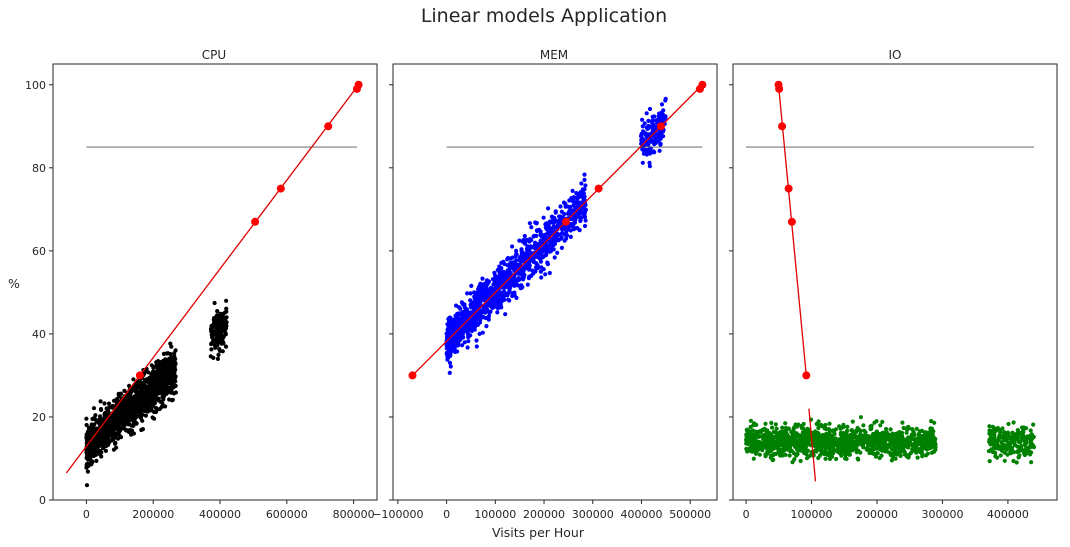 This screenshot has width=1070, height=547. I want to click on mem-x-tick-label: 0, so click(446, 514).